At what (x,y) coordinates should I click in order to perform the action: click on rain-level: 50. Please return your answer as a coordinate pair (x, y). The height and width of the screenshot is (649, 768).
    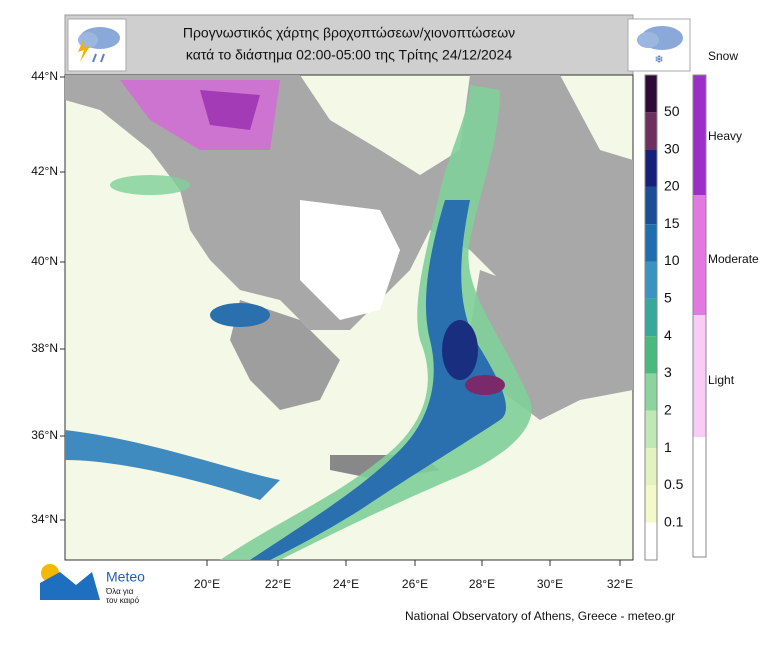
    Looking at the image, I should click on (672, 111).